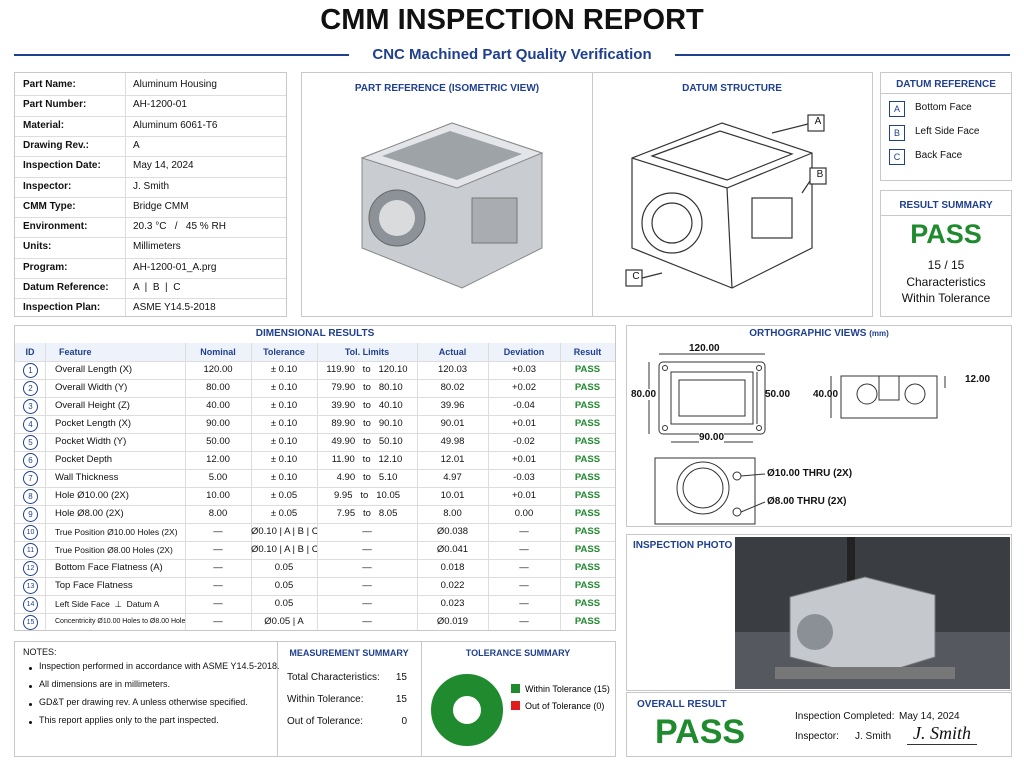 This screenshot has height=768, width=1024. I want to click on cell: 90.00, so click(218, 423).